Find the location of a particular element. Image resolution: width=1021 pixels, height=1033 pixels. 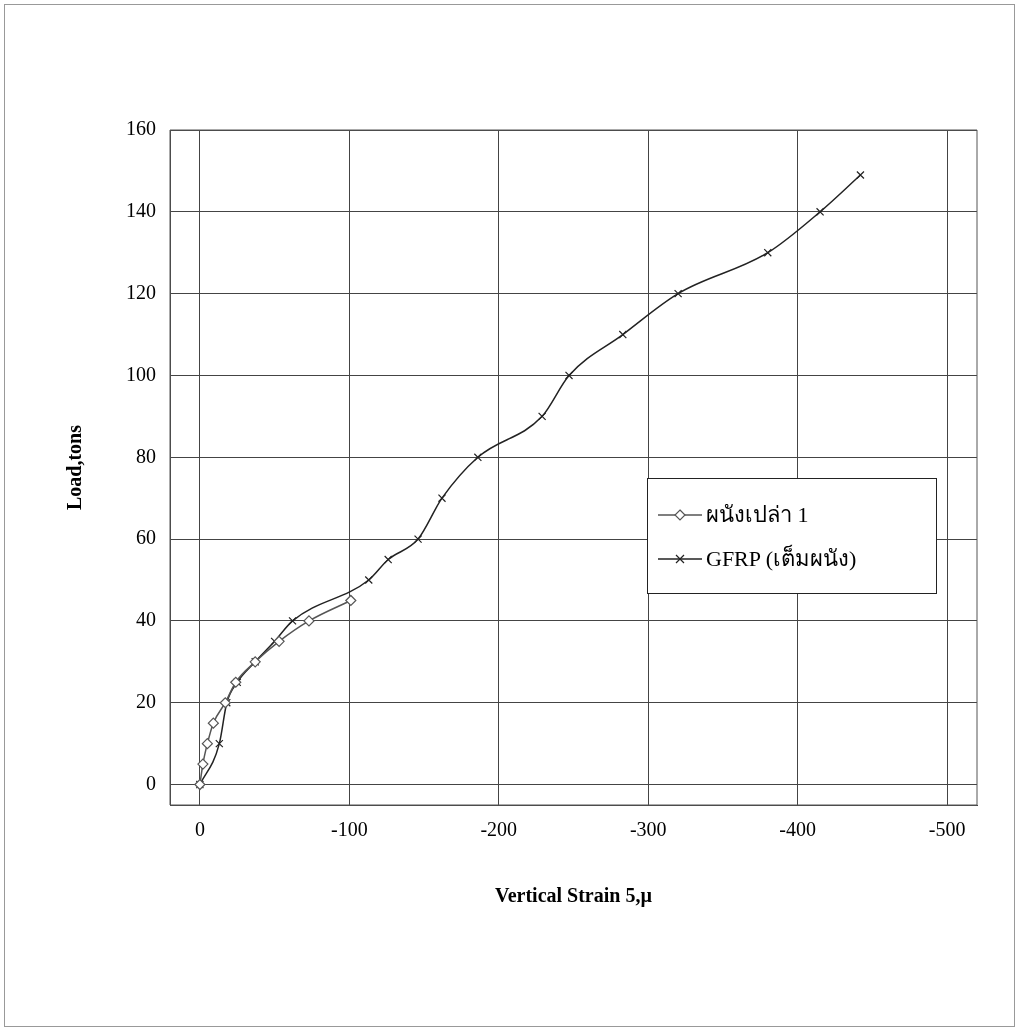

y-tick-label: 40 is located at coordinates (146, 619).